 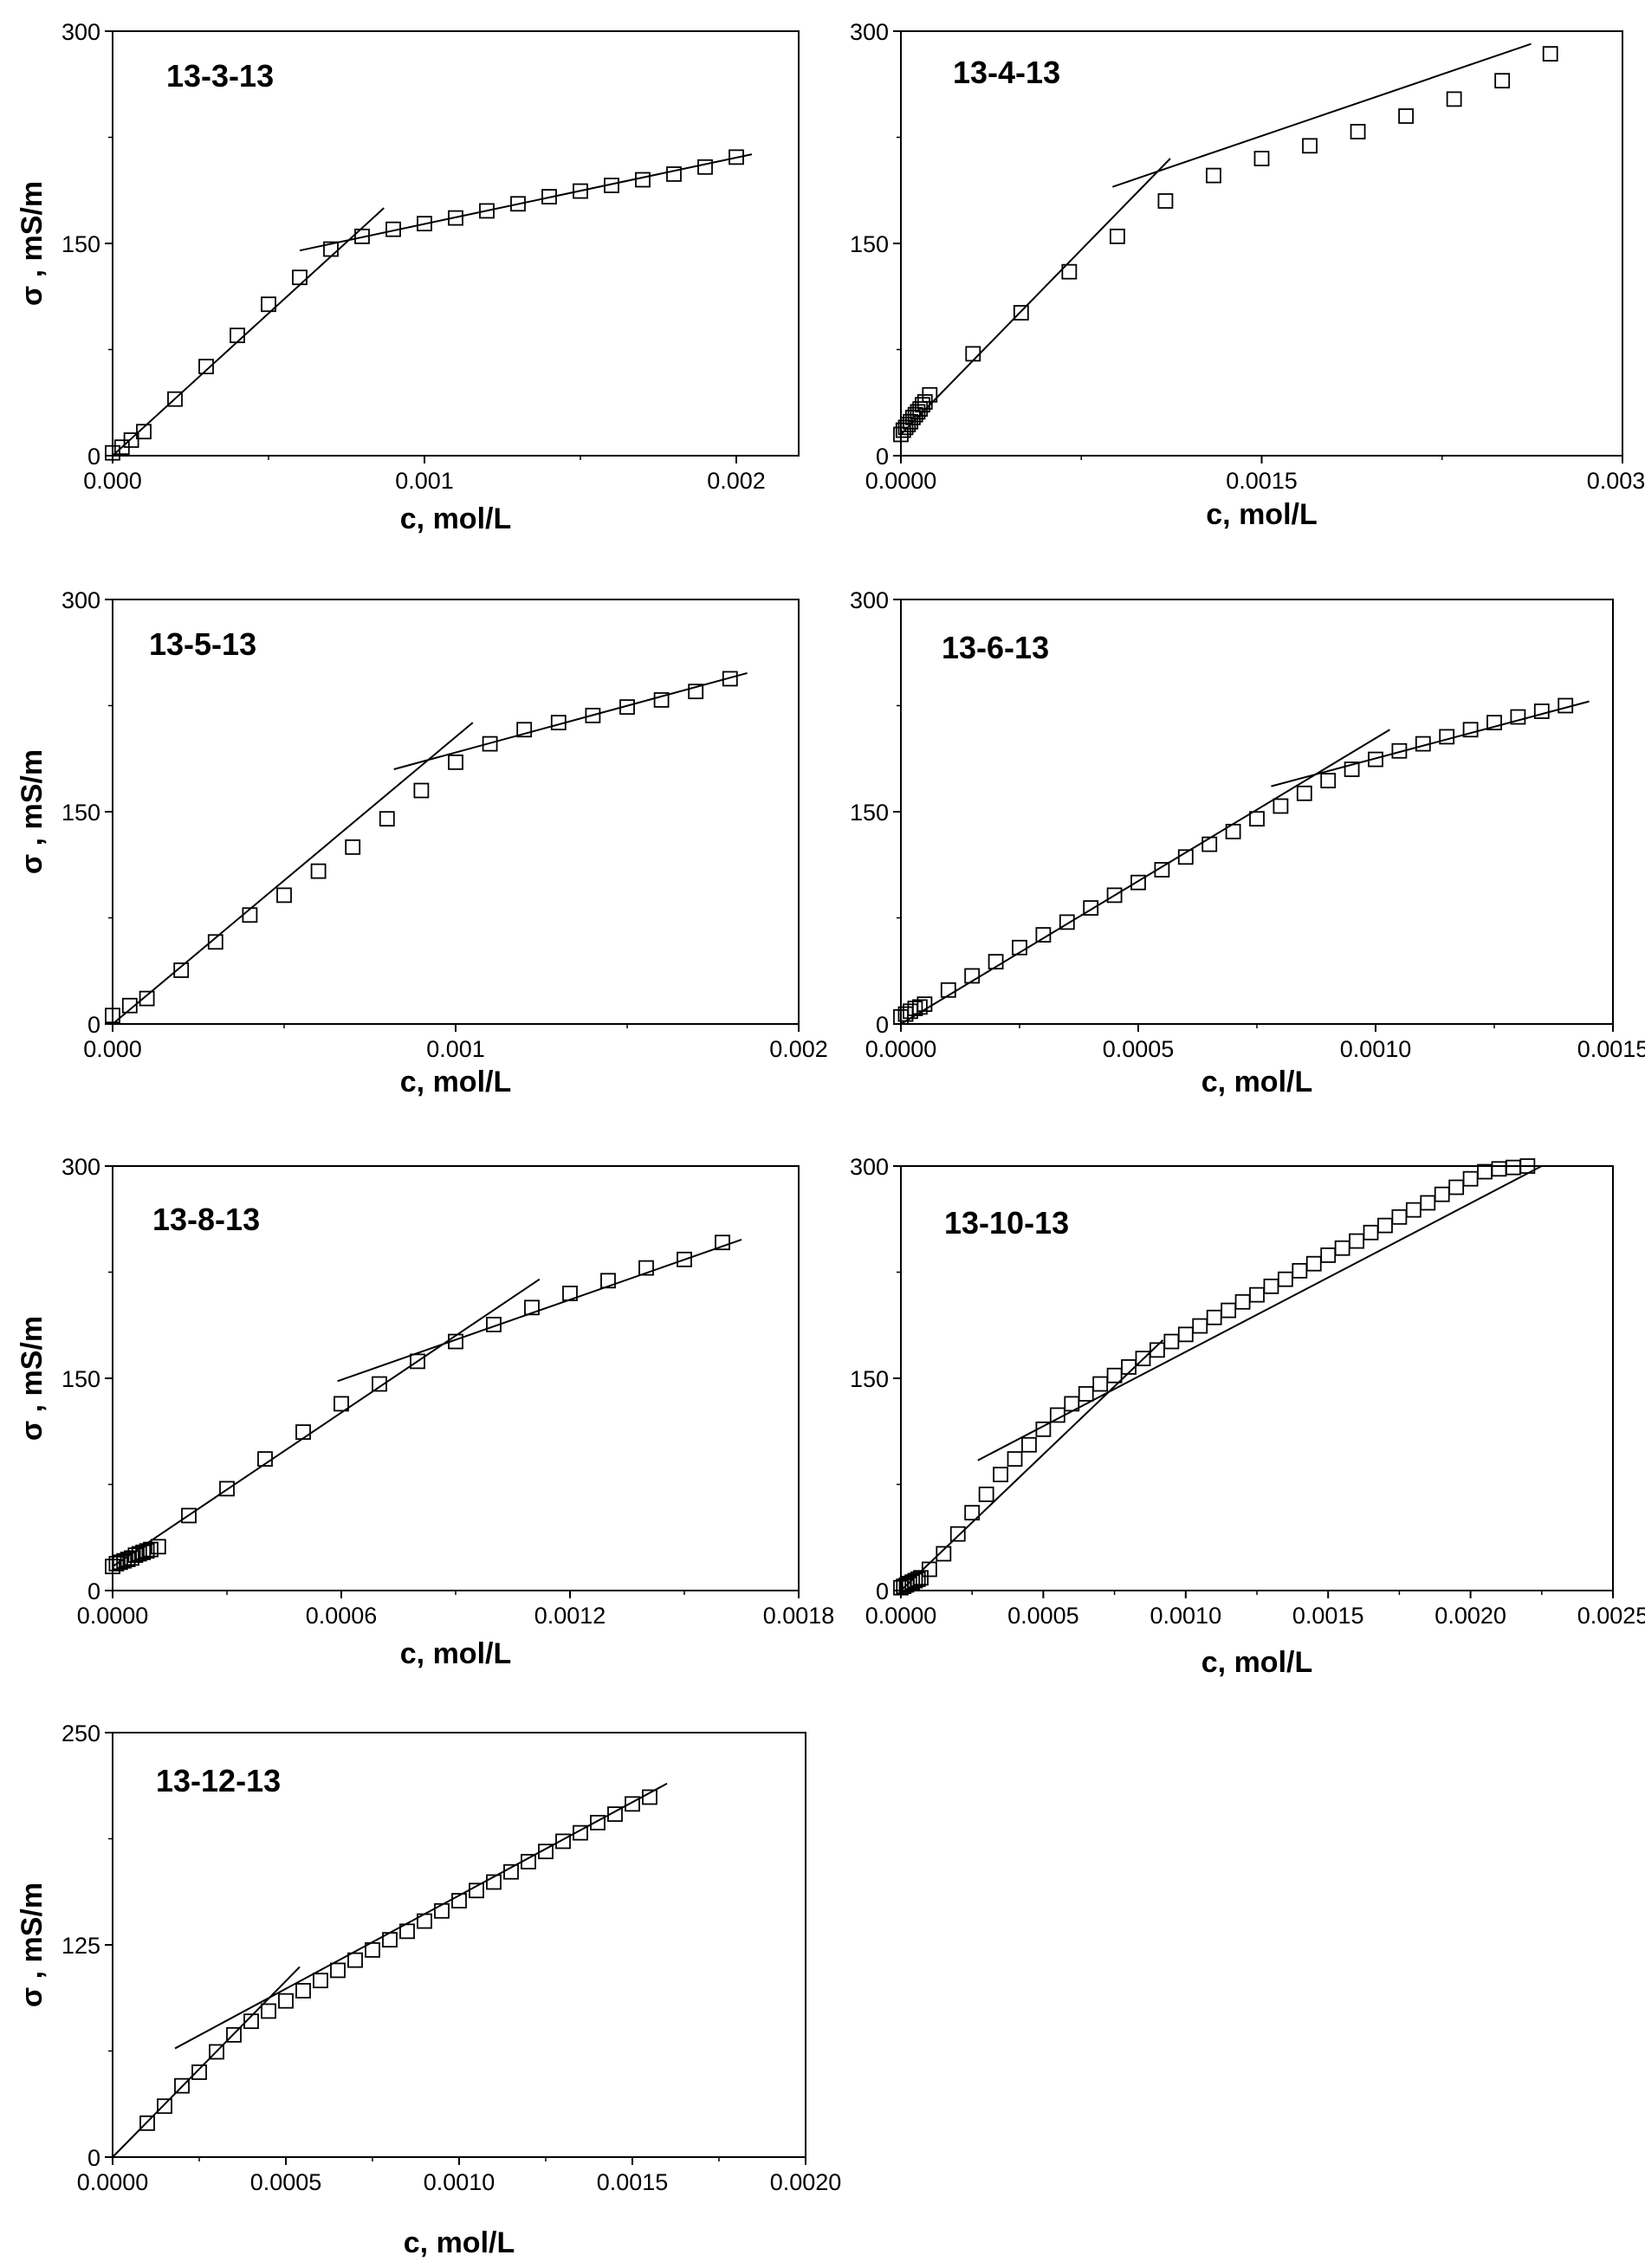 What do you see at coordinates (206, 1220) in the screenshot?
I see `panel-title: 13-8-13` at bounding box center [206, 1220].